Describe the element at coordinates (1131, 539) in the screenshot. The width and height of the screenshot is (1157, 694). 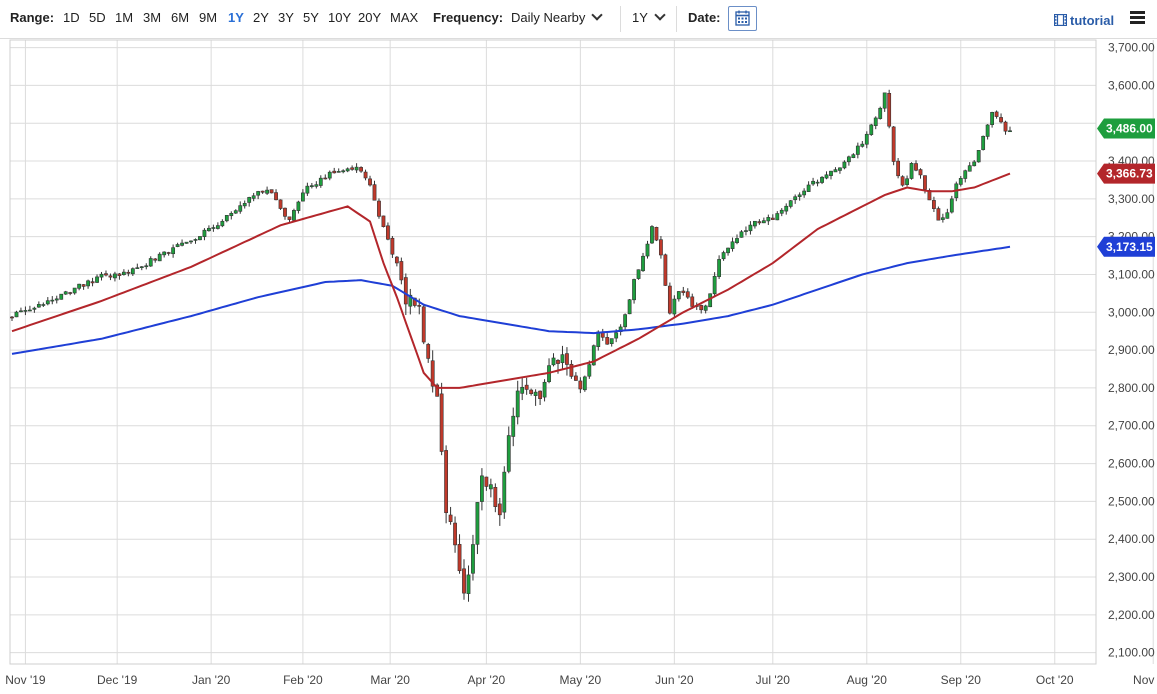
I see `y-tick-label: 2,400.00` at that location.